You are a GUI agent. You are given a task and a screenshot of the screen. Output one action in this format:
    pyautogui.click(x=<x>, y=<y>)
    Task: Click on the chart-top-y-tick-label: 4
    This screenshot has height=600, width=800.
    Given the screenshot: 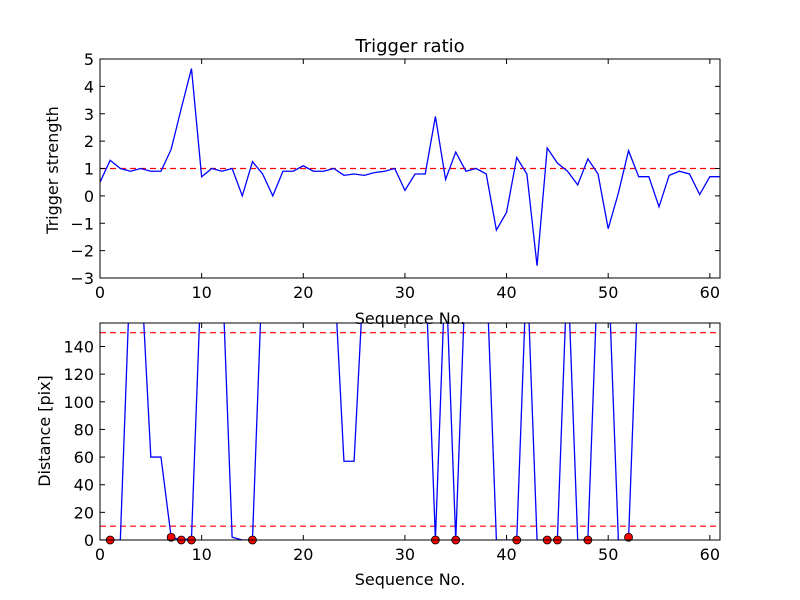 What is the action you would take?
    pyautogui.click(x=89, y=86)
    